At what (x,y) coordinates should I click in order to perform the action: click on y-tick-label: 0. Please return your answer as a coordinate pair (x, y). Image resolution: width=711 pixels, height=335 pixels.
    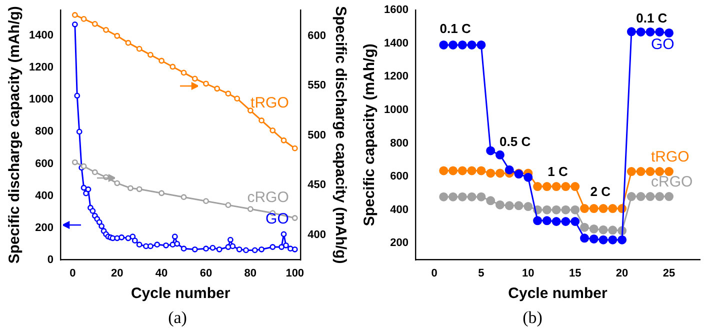
    Looking at the image, I should click on (50, 260).